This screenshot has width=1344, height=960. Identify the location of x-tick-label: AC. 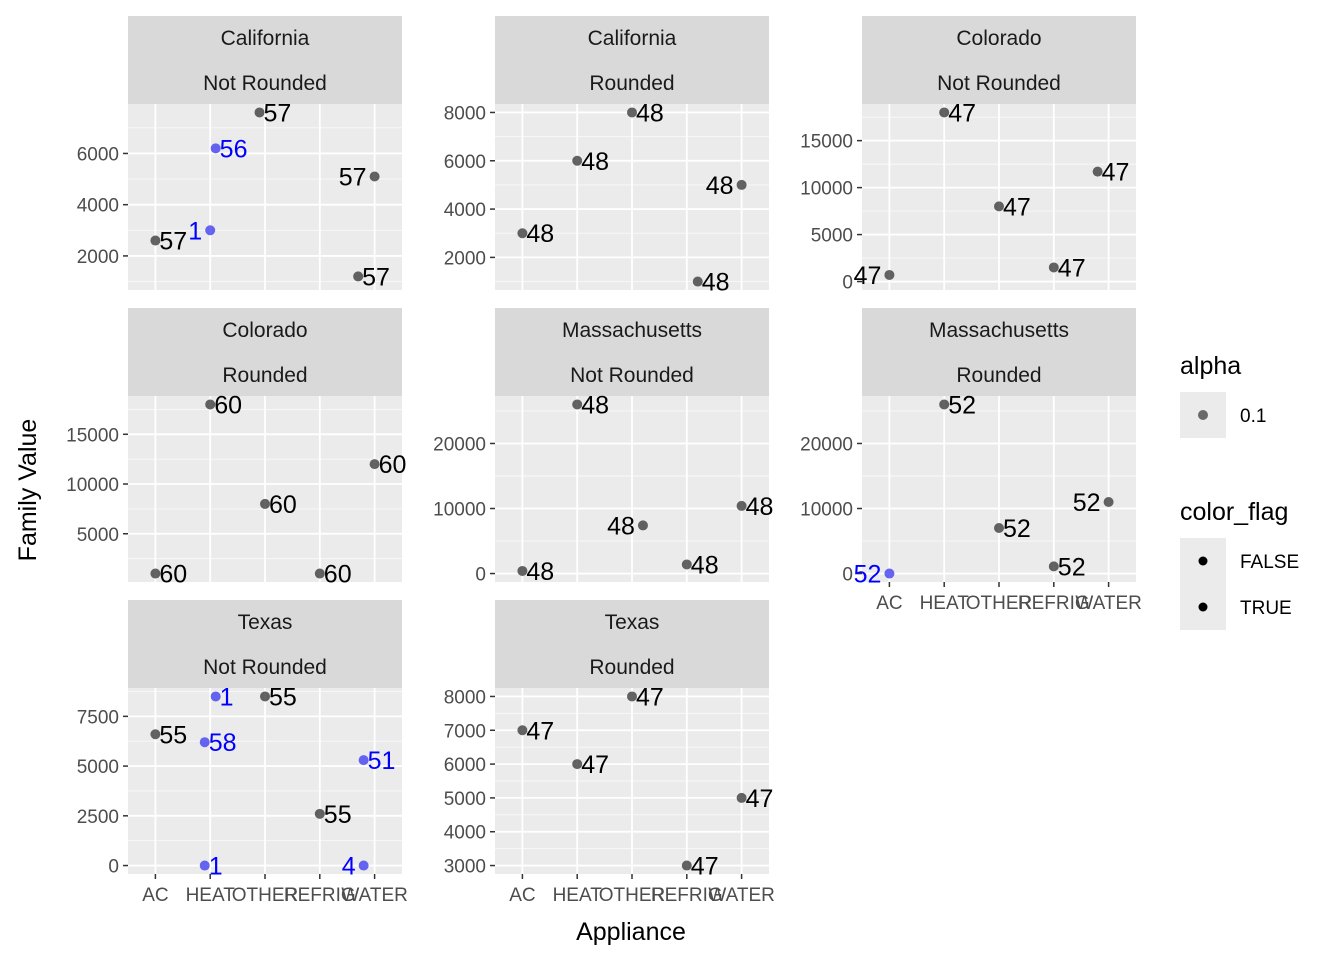
(522, 895).